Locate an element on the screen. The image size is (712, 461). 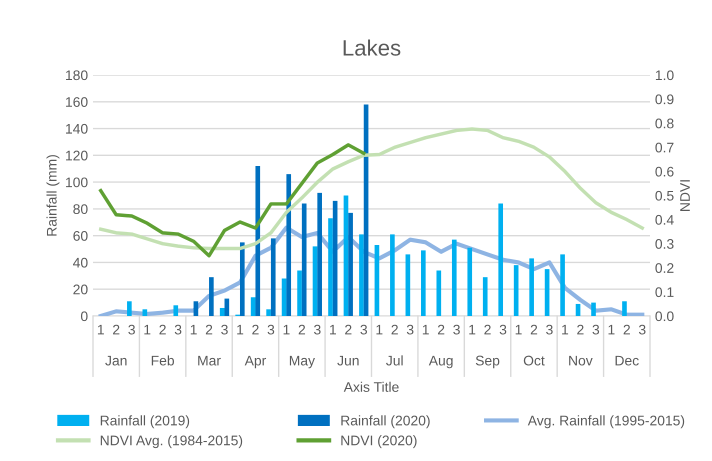
y2-tick-label: 1.0 is located at coordinates (665, 75).